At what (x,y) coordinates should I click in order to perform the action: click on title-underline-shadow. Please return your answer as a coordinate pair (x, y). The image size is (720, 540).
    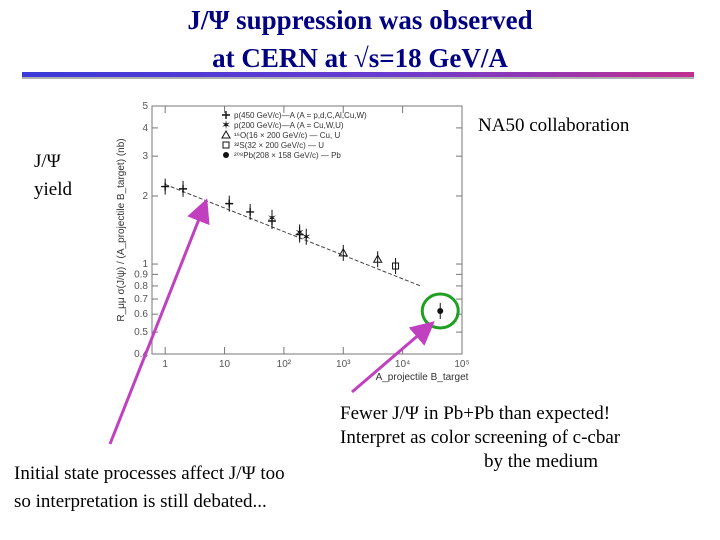
    Looking at the image, I should click on (358, 78).